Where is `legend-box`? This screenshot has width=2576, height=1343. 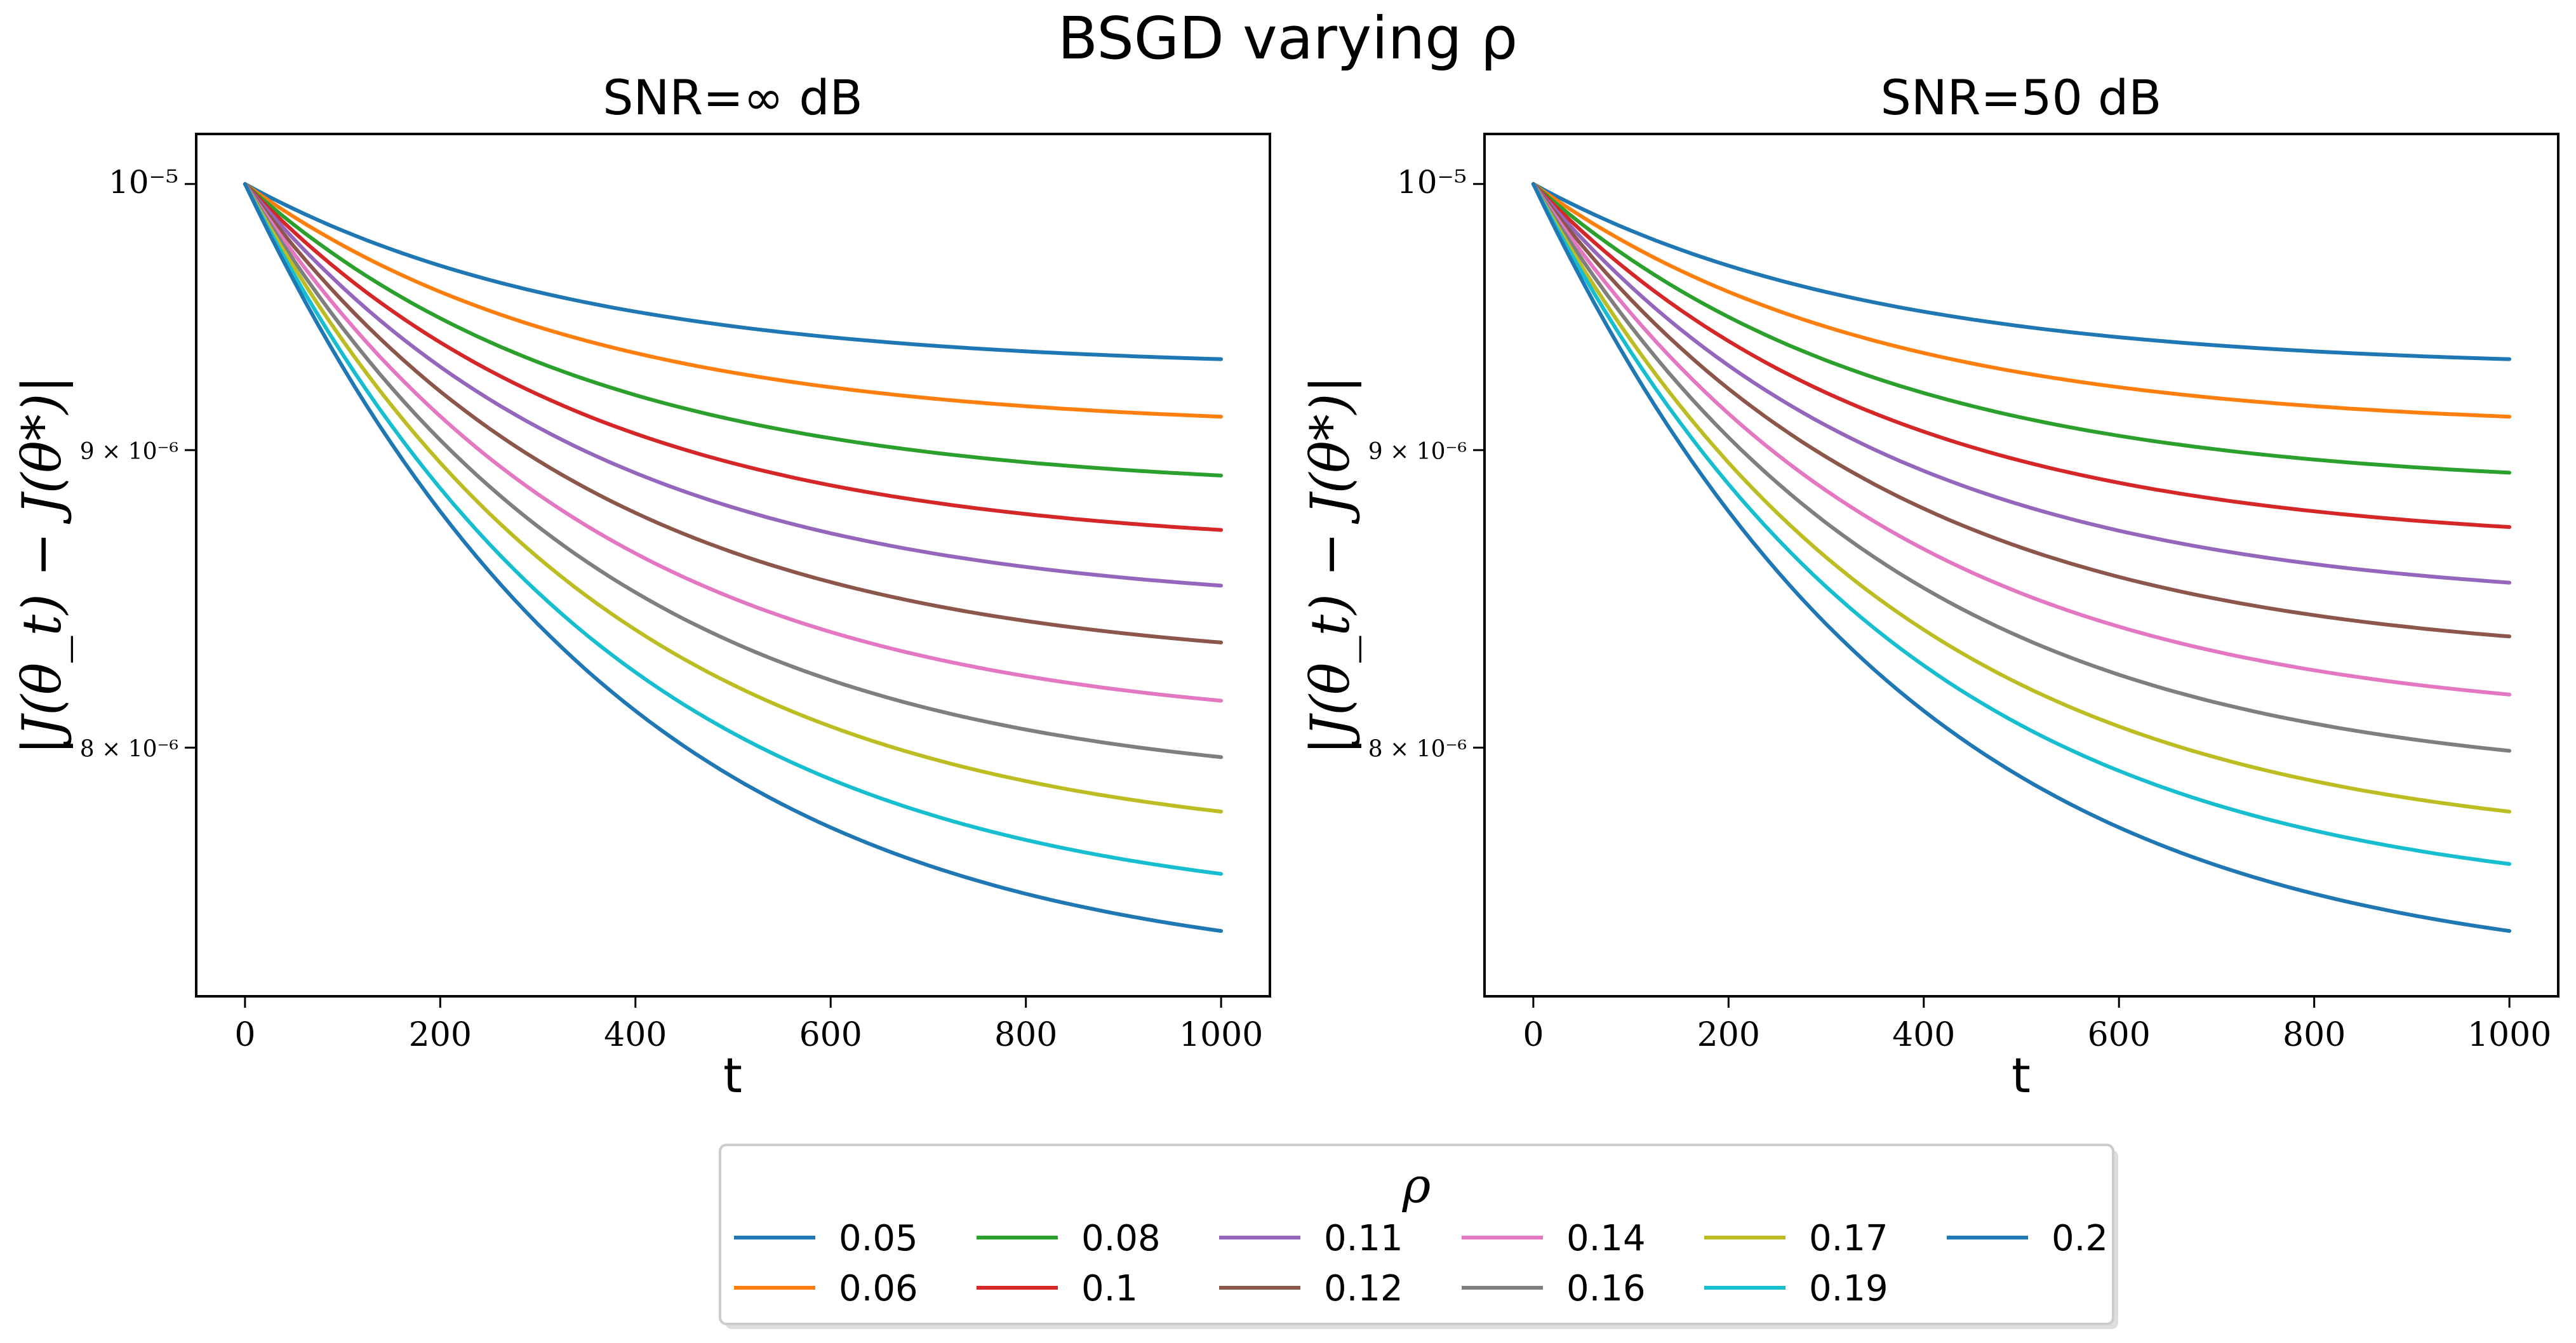 legend-box is located at coordinates (1417, 1234).